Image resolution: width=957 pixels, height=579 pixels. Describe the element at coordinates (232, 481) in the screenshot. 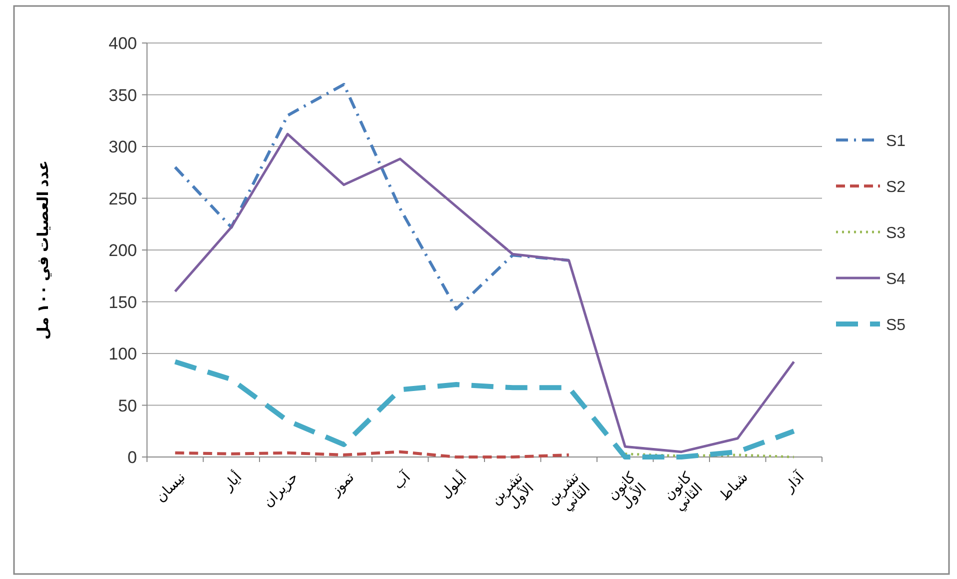

I see `x-tick-label: أيار` at that location.